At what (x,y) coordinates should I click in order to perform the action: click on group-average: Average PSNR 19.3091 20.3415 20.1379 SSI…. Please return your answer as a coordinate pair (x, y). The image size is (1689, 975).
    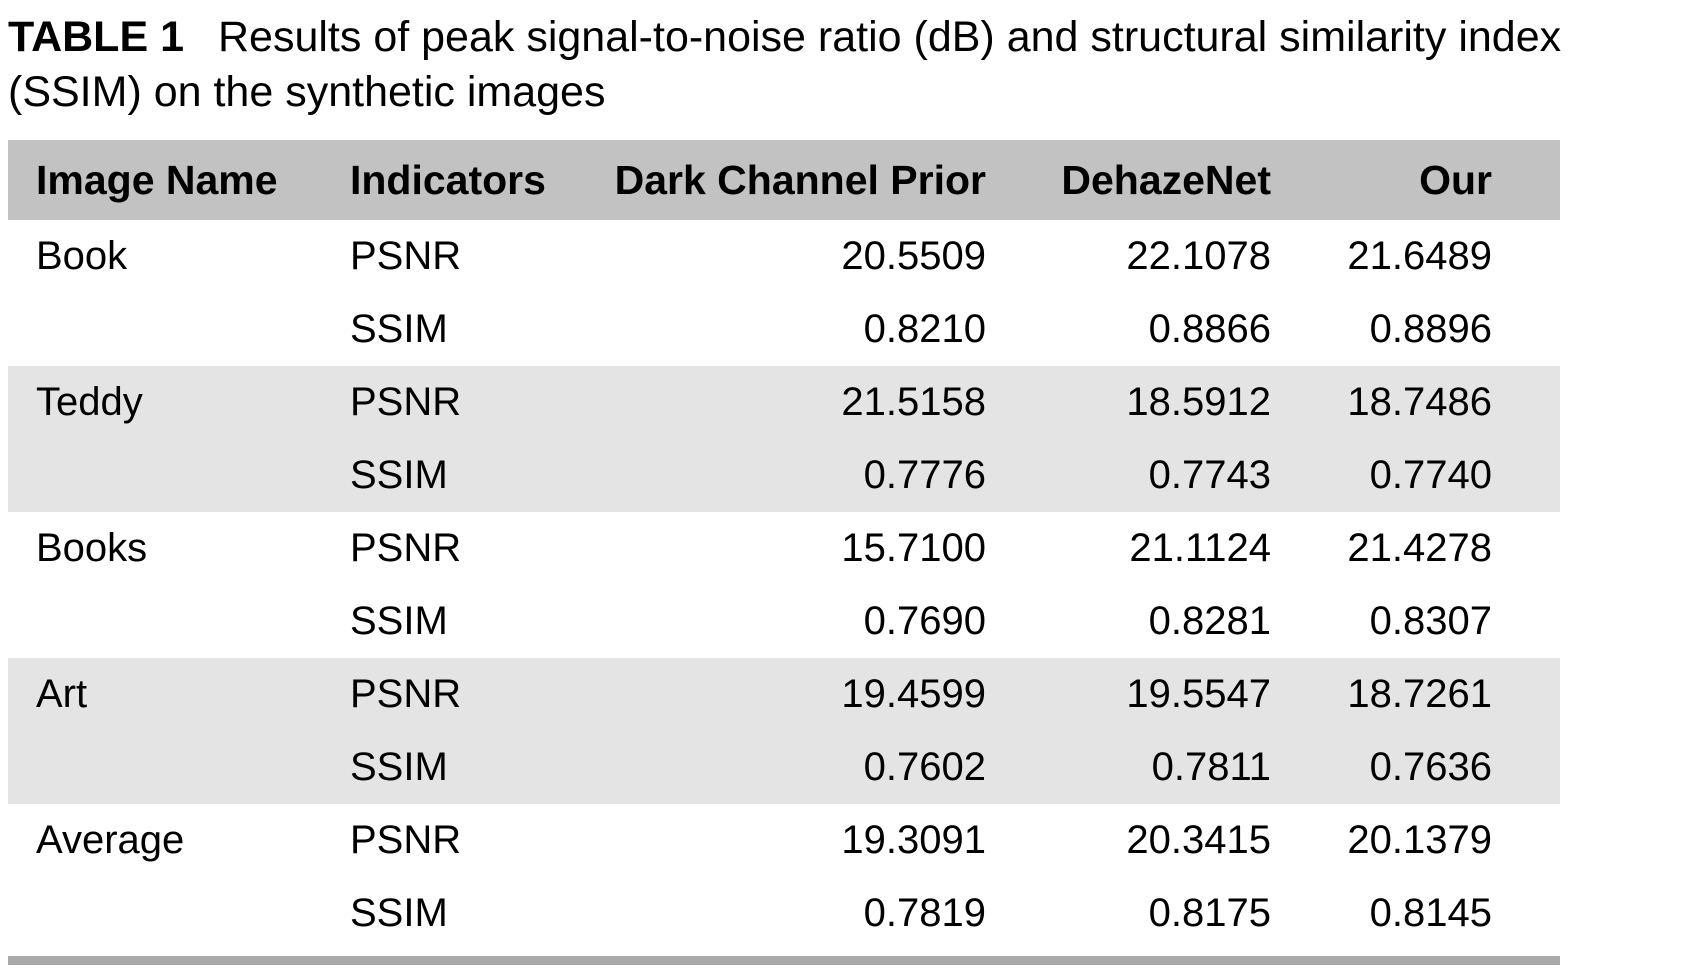
    Looking at the image, I should click on (784, 877).